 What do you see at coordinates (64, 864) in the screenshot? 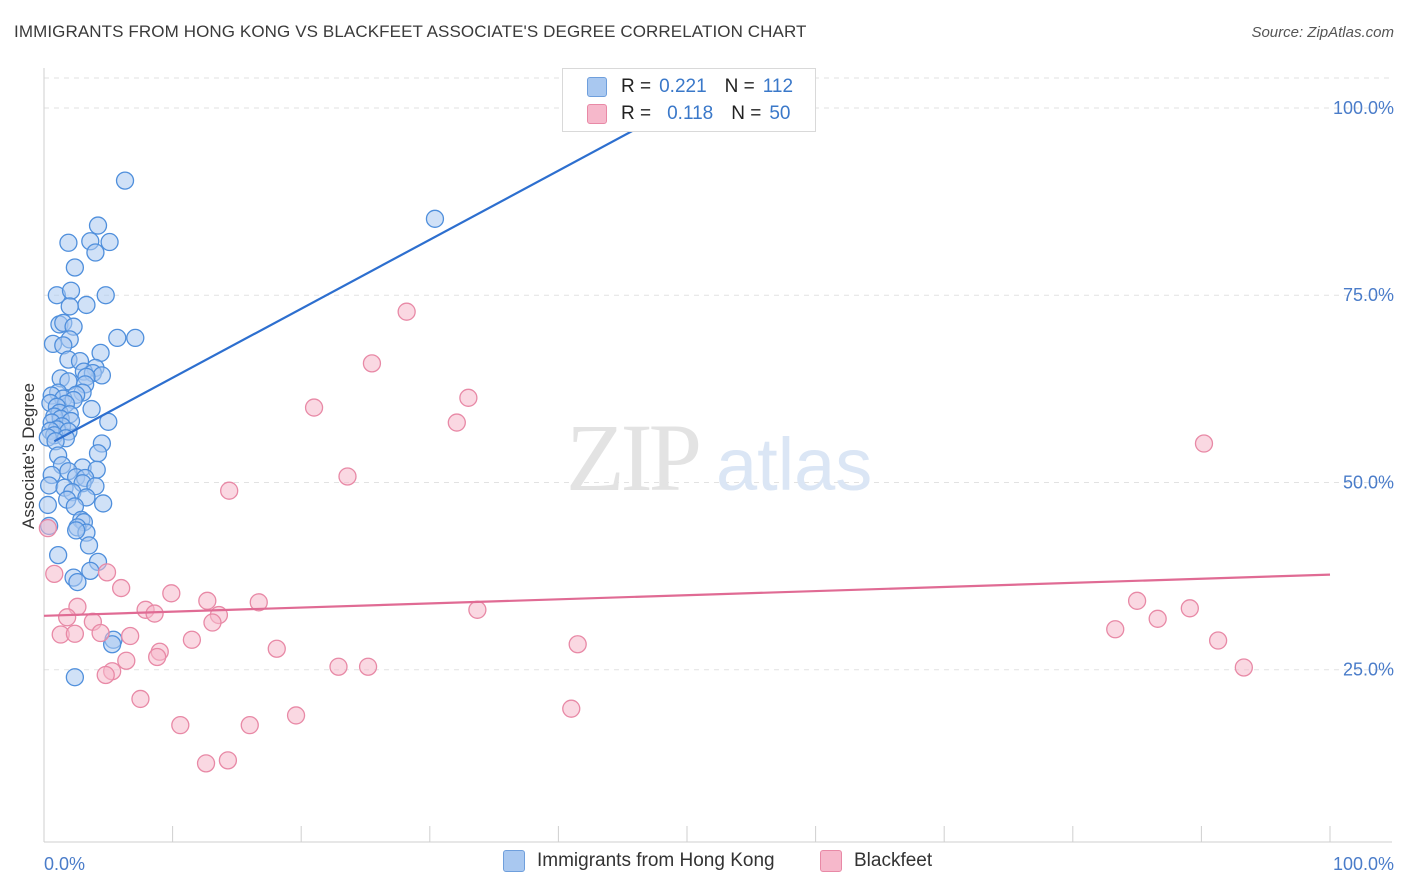
I see `x-tick-label-min: 0.0%` at bounding box center [64, 864].